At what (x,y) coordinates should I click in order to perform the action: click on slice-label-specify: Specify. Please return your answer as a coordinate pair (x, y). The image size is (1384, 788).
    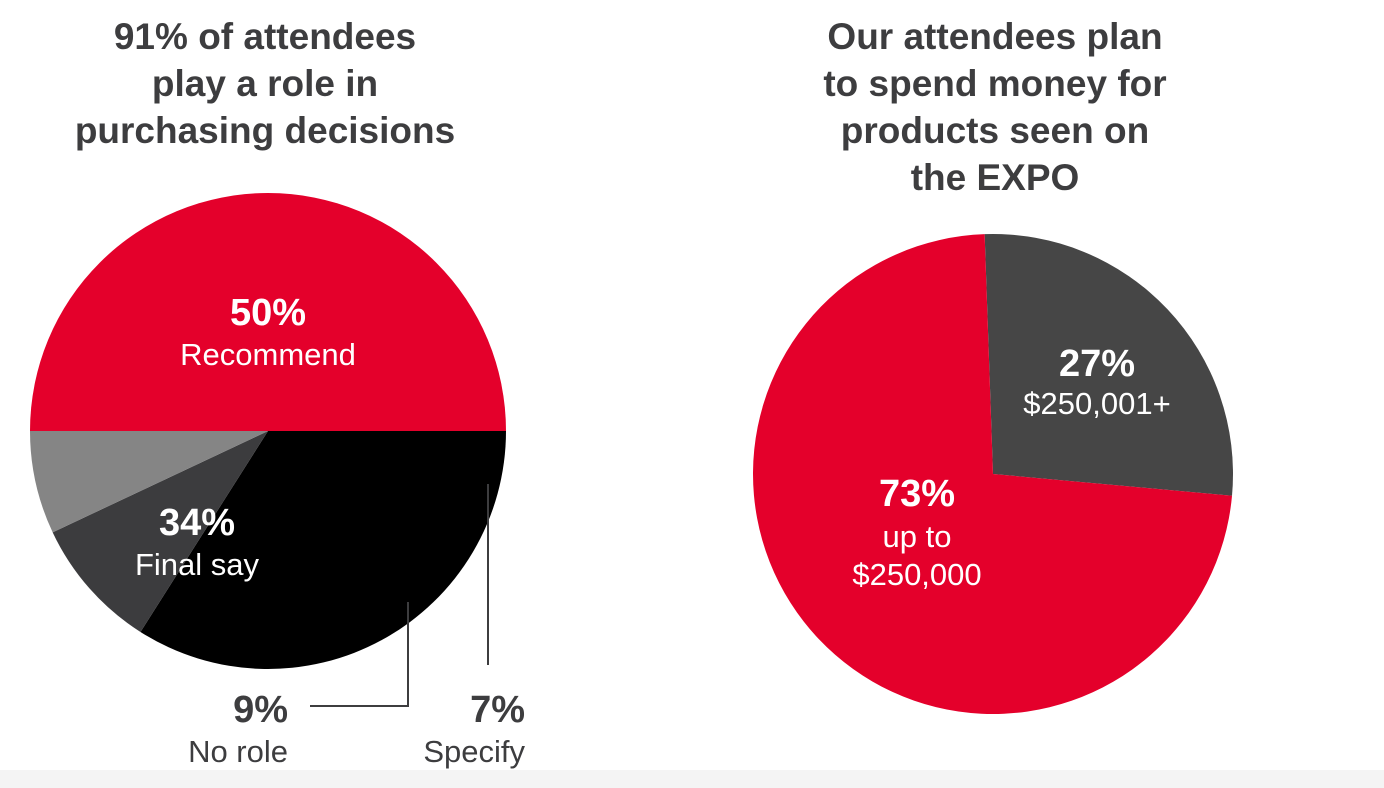
    Looking at the image, I should click on (474, 751).